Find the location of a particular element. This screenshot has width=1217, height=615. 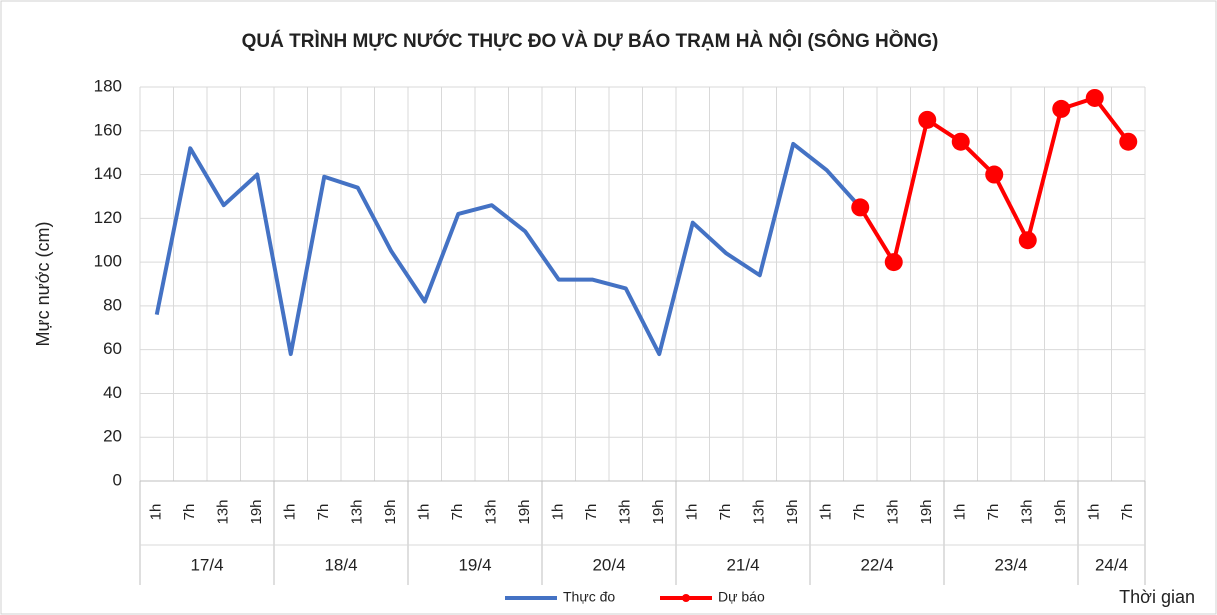

y-tick-label: 160 is located at coordinates (108, 129).